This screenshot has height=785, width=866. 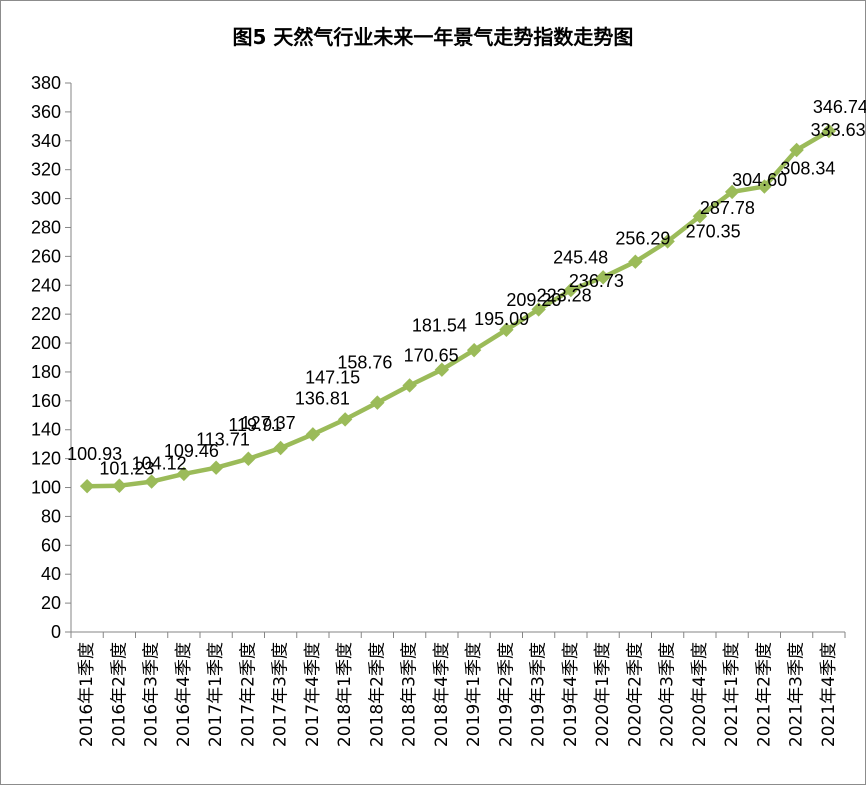 What do you see at coordinates (410, 694) in the screenshot?
I see `x-tick-label: 2018年3季度` at bounding box center [410, 694].